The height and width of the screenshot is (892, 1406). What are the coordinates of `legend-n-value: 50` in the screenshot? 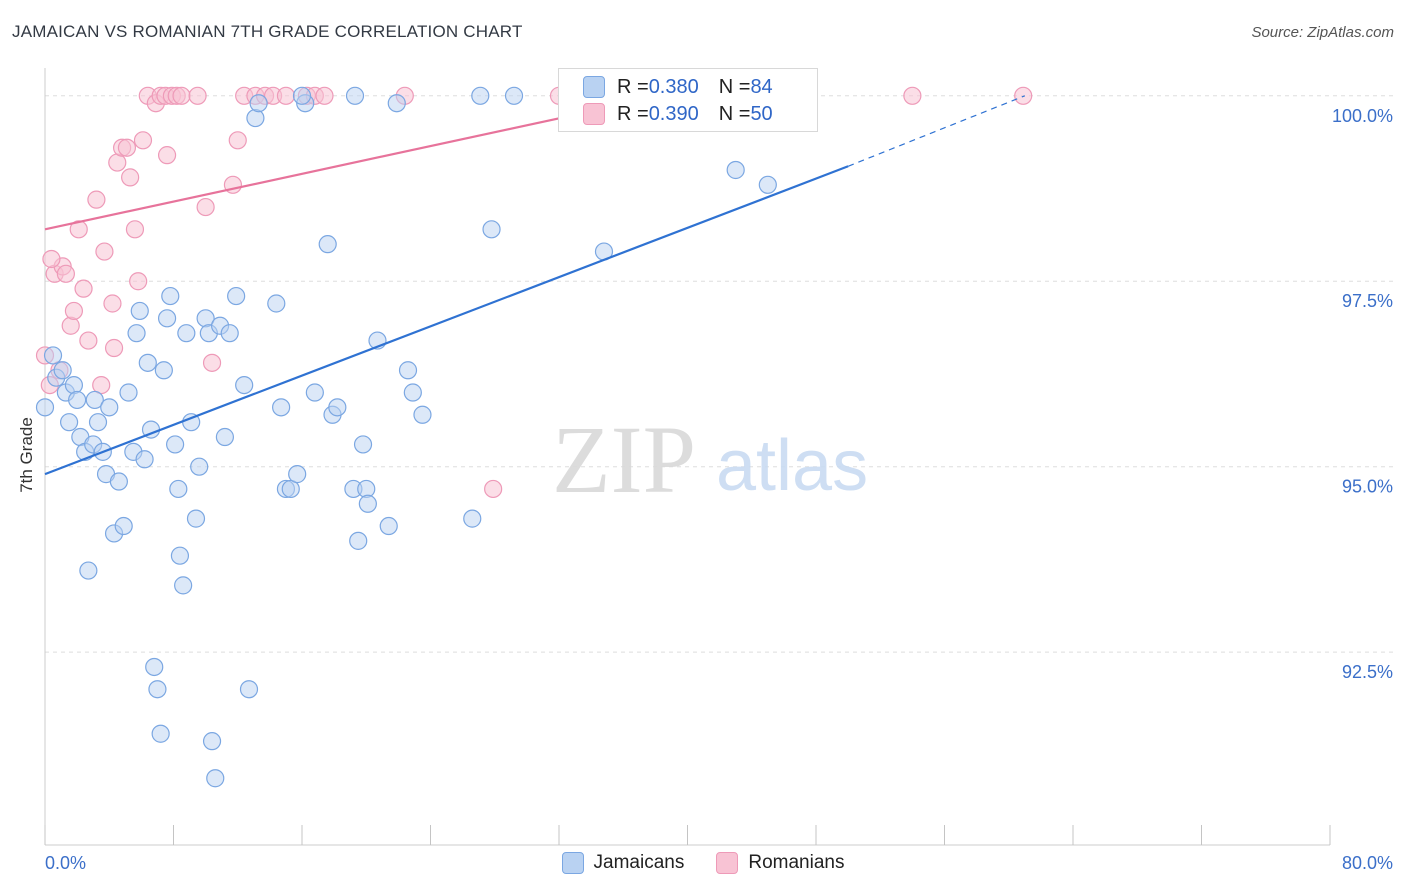 It's located at (761, 113).